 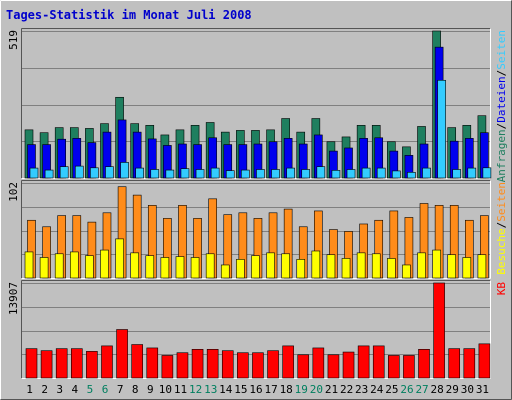 I want to click on x-tick-label-27: 27, so click(x=421, y=389).